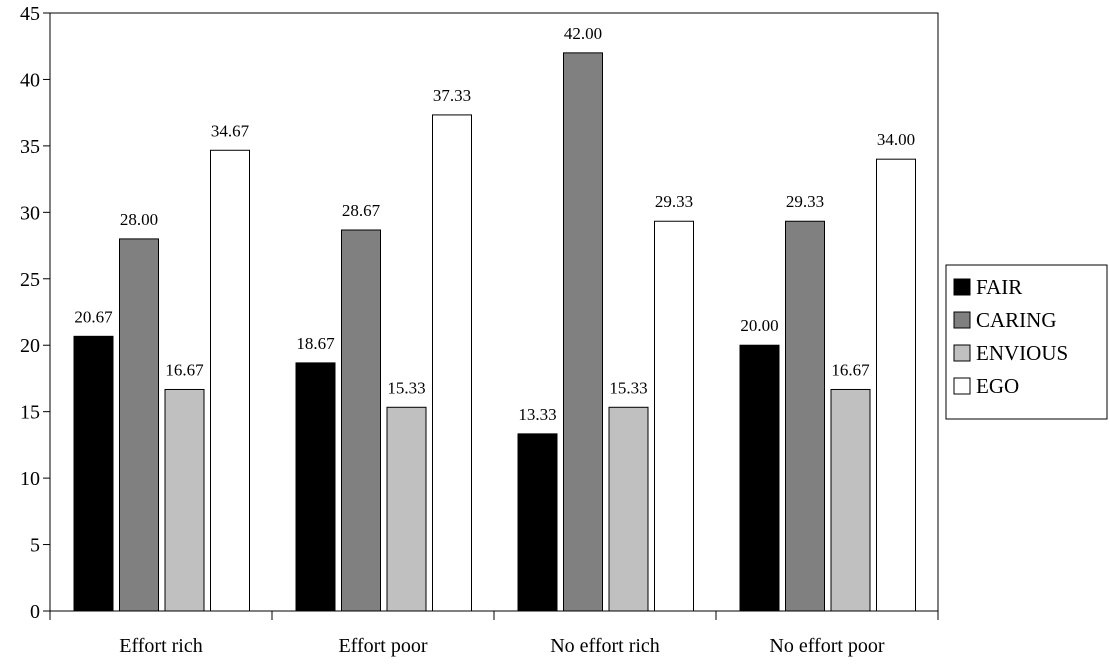 This screenshot has width=1110, height=666. I want to click on y-tick-label: 10, so click(30, 479).